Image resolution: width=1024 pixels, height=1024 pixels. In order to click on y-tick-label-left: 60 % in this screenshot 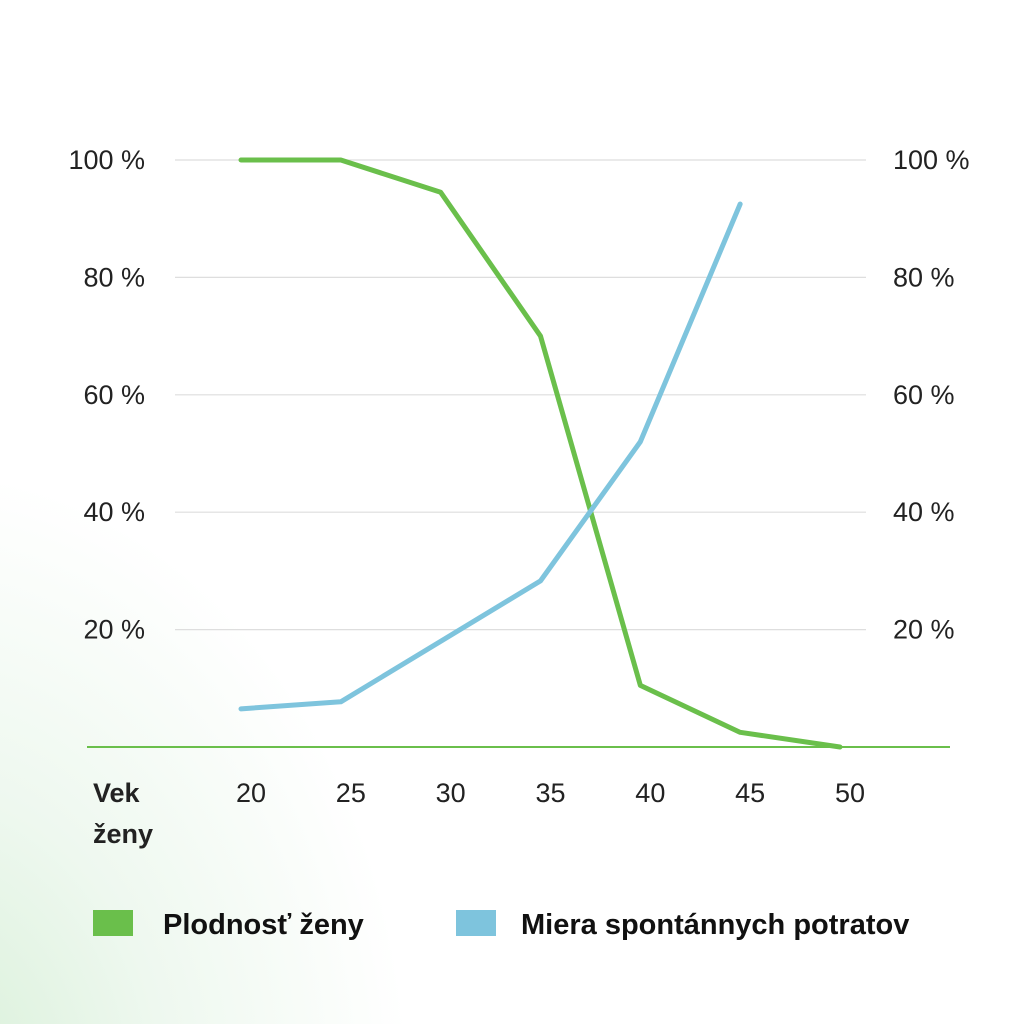, I will do `click(114, 395)`.